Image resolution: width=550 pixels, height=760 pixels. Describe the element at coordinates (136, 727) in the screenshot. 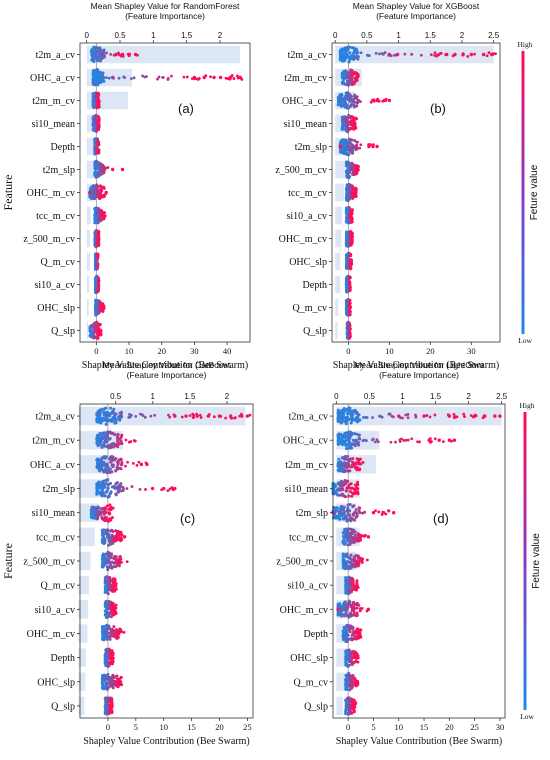

I see `bottom-axis-tick-label: 5` at that location.